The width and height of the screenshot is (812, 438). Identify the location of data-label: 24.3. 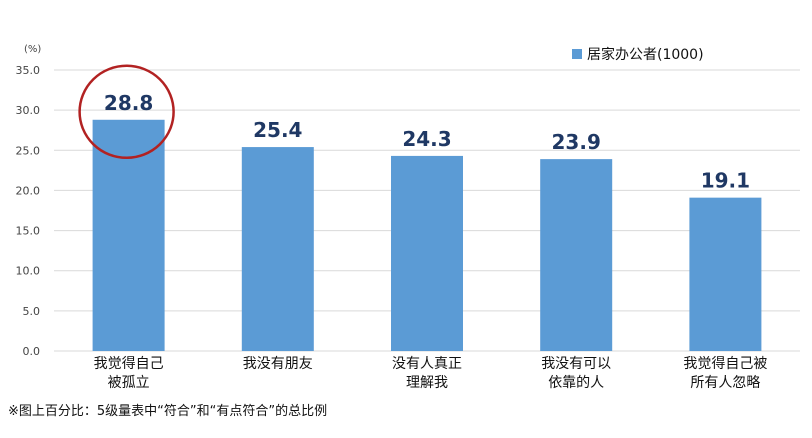
(426, 139).